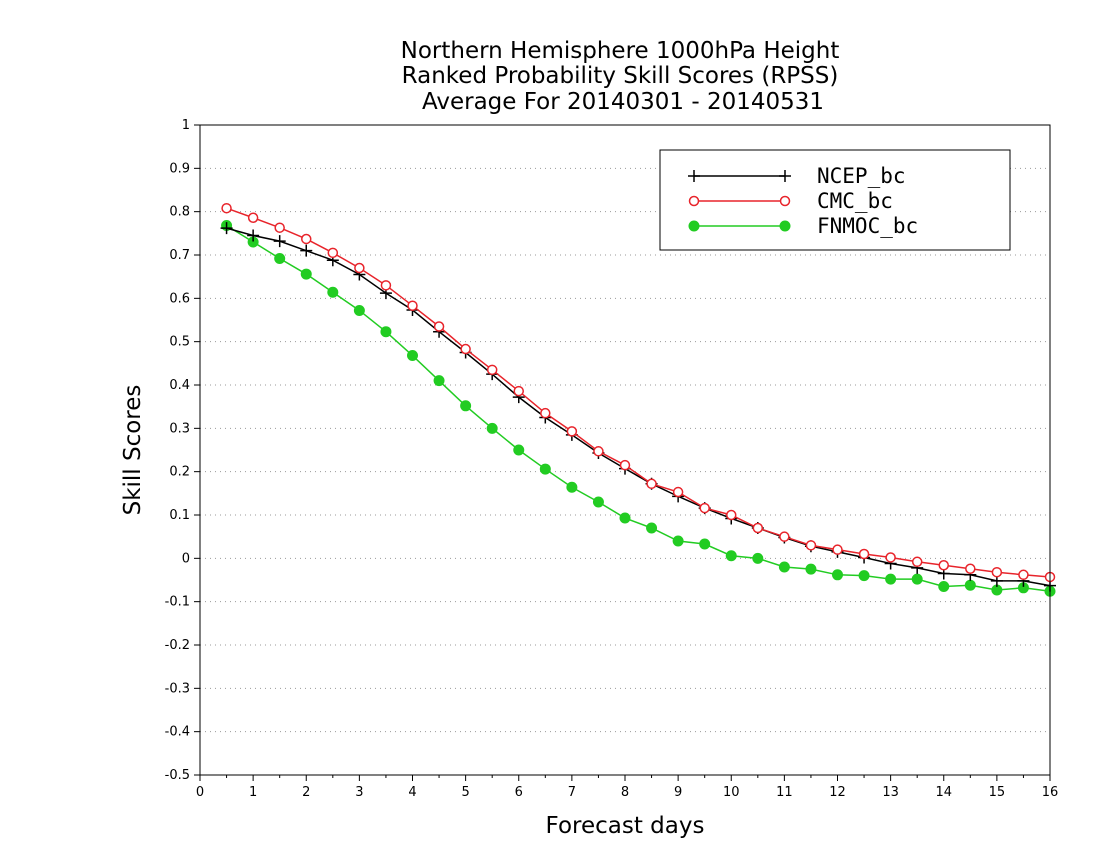 The width and height of the screenshot is (1100, 850). What do you see at coordinates (861, 176) in the screenshot?
I see `legend-label-ncep: NCEP_bc` at bounding box center [861, 176].